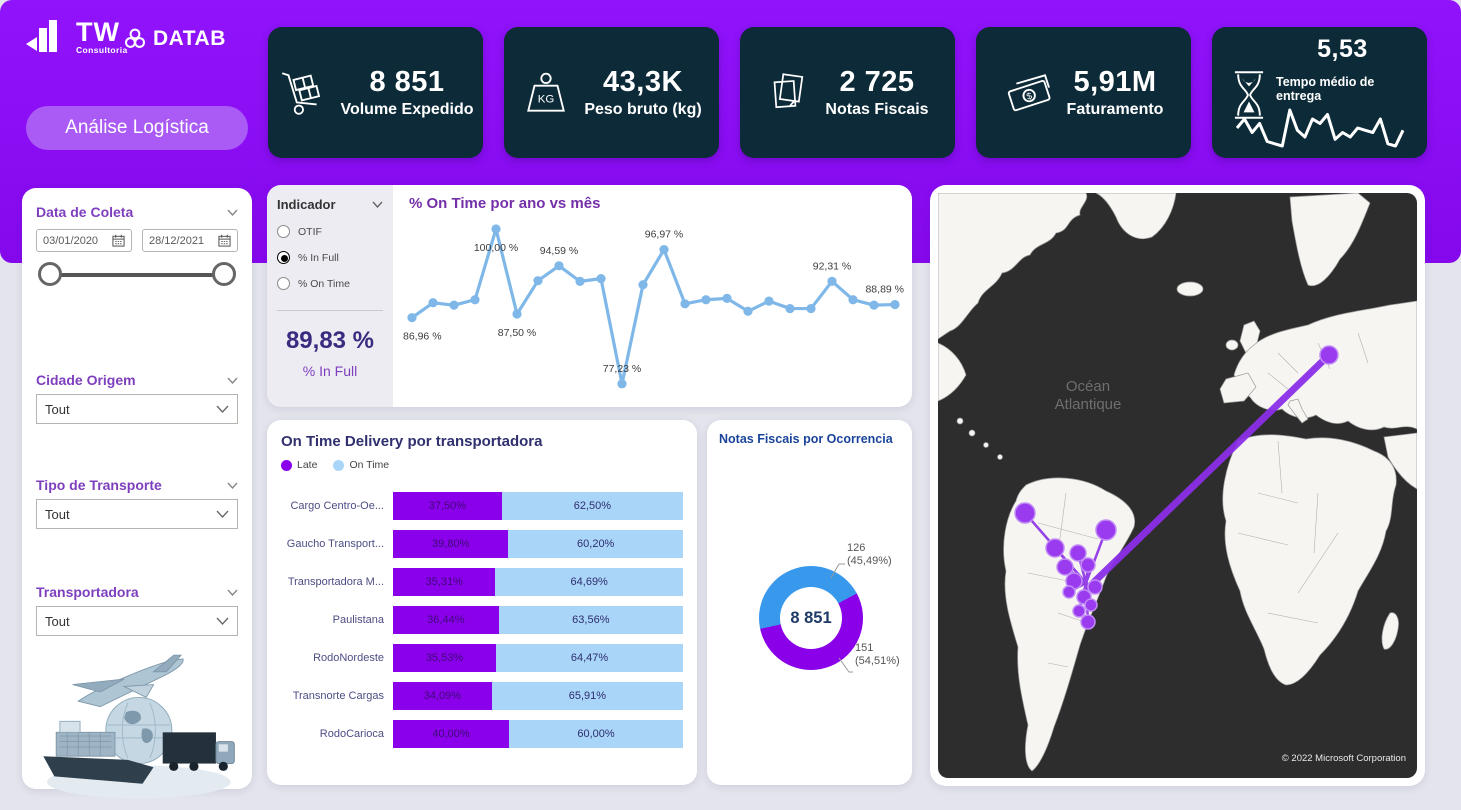 This screenshot has height=810, width=1461. What do you see at coordinates (442, 696) in the screenshot?
I see `bar-segment-late: 34,09%` at bounding box center [442, 696].